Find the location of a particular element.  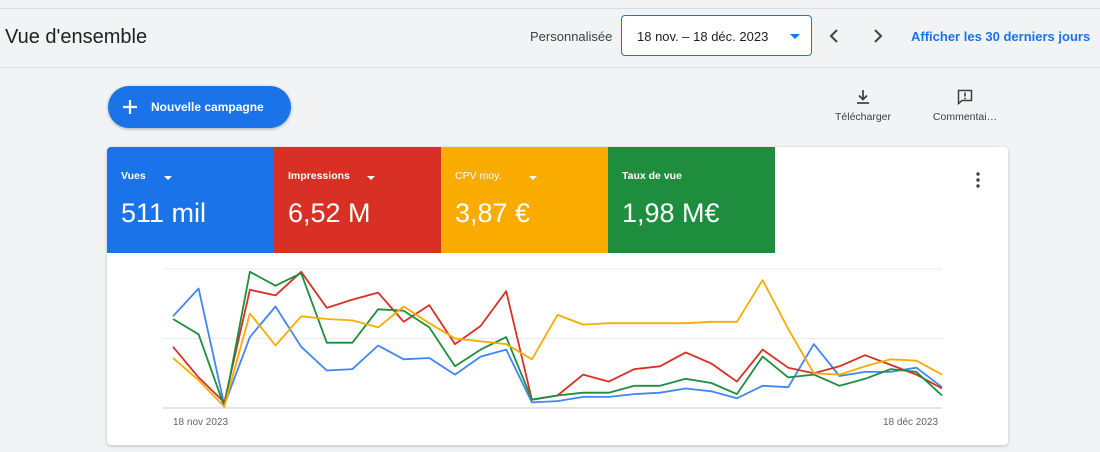

metric-value: 511 mil is located at coordinates (164, 213).